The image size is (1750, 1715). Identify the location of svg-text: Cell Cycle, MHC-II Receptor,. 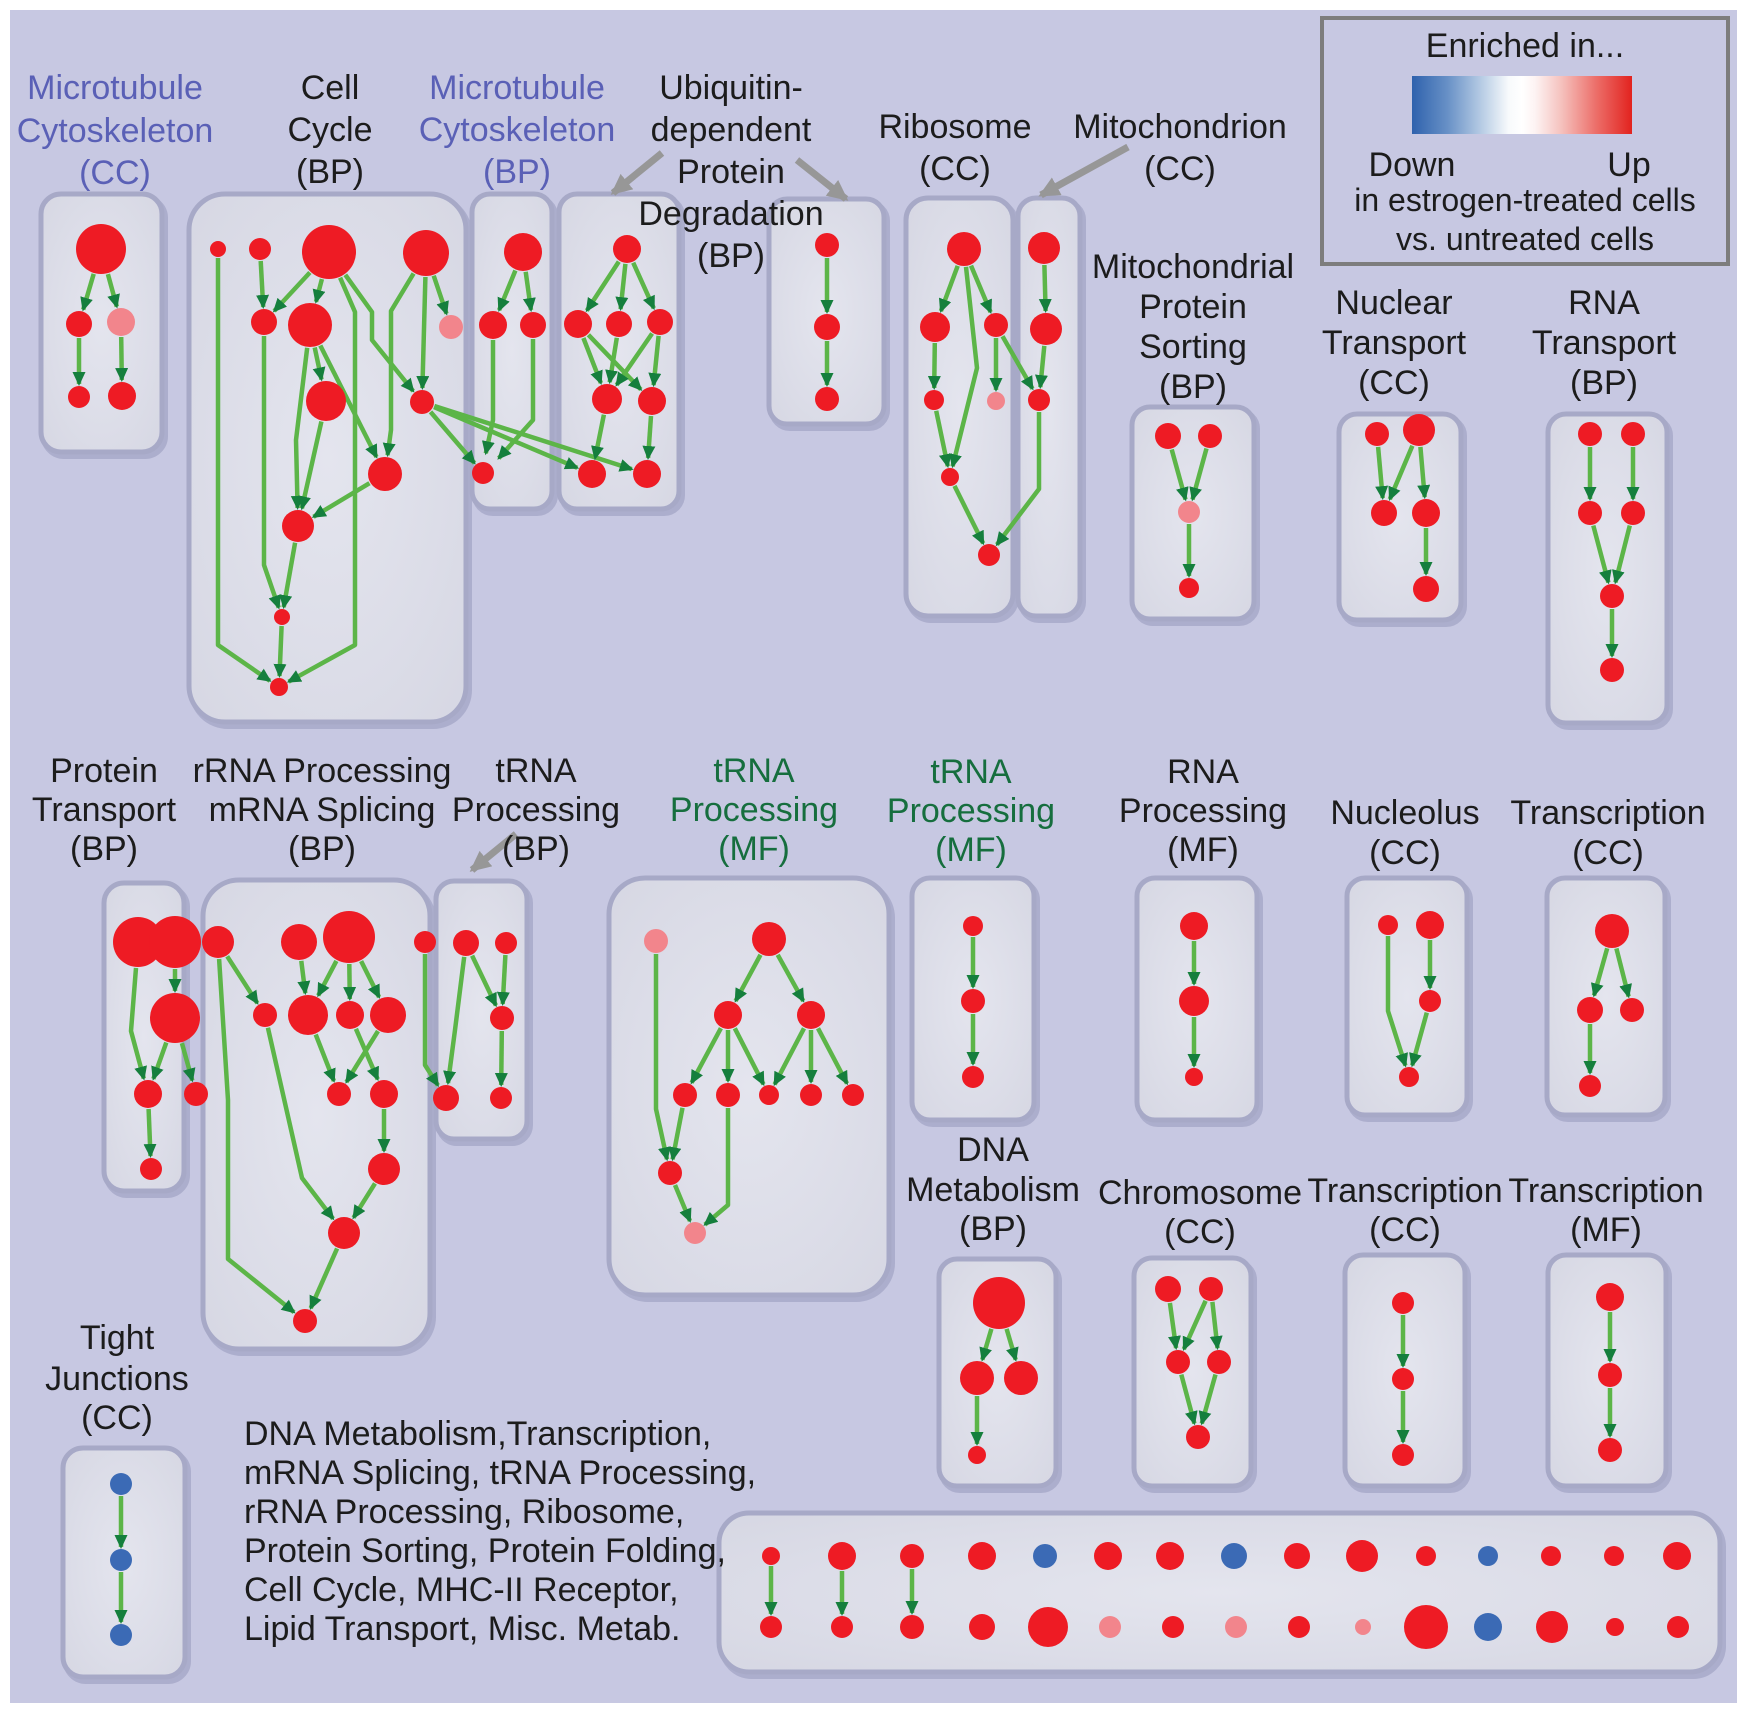
(461, 1590).